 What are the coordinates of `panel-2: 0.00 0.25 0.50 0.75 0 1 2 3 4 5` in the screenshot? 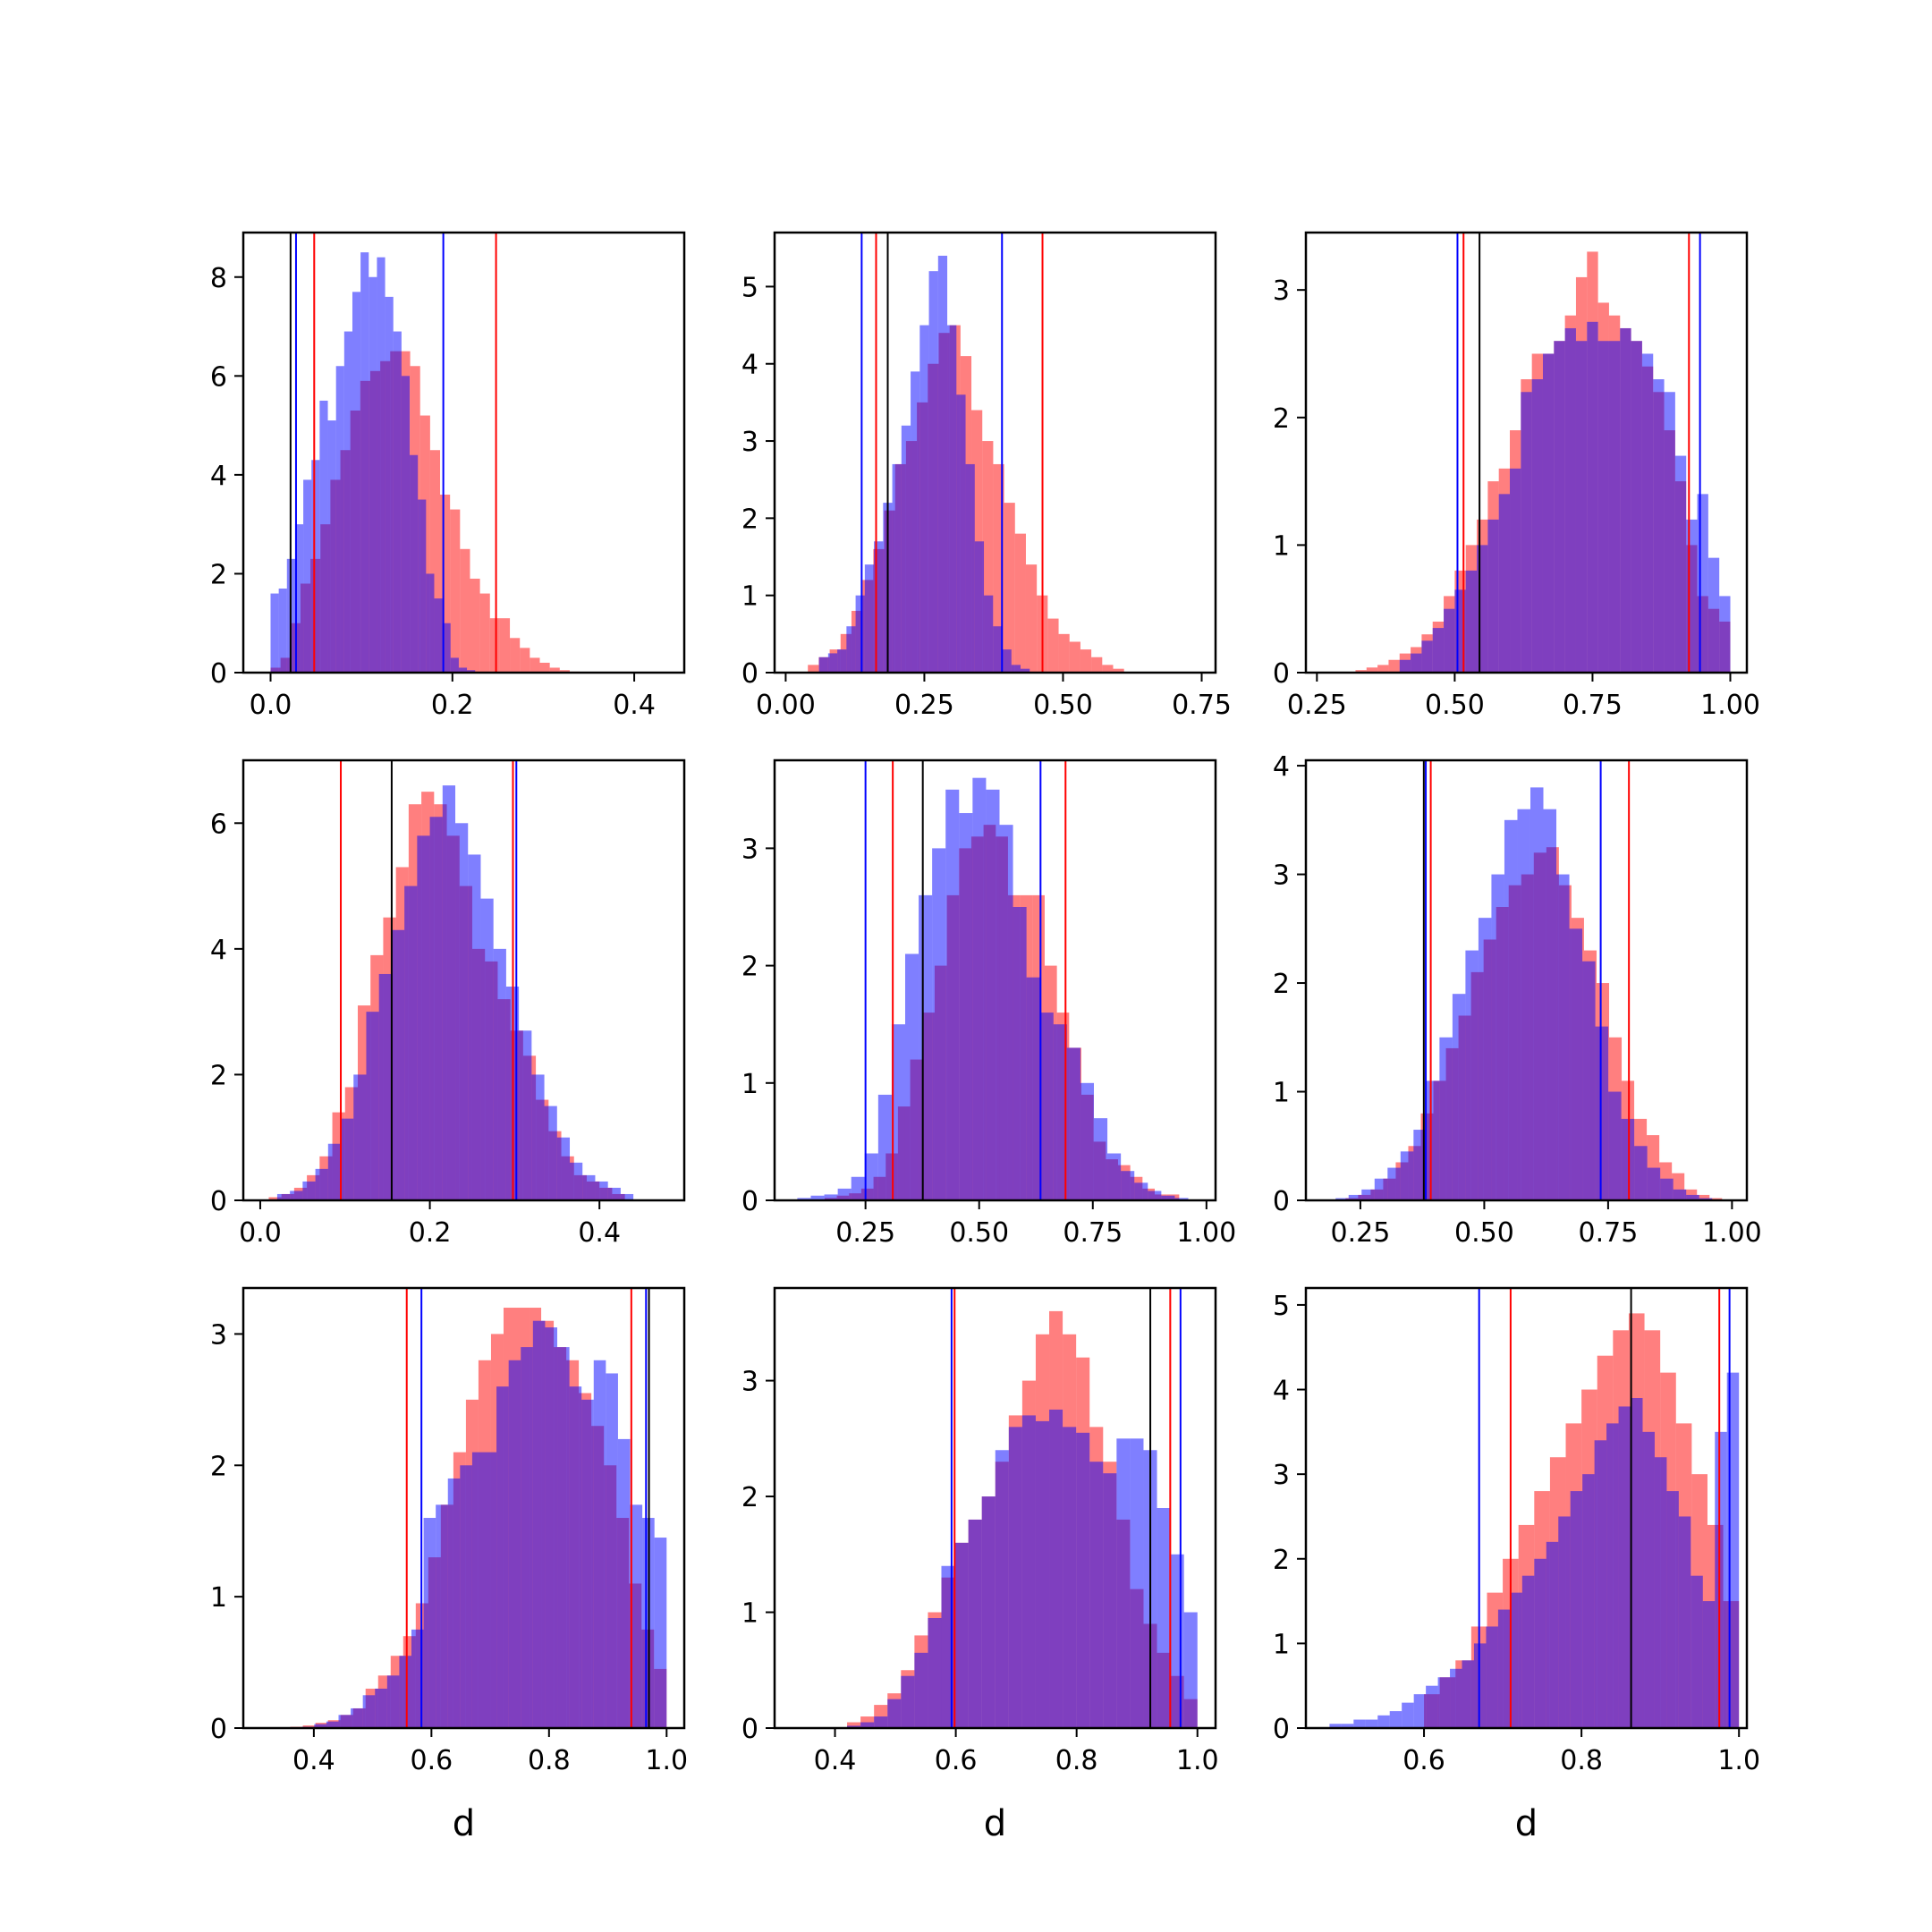 It's located at (986, 476).